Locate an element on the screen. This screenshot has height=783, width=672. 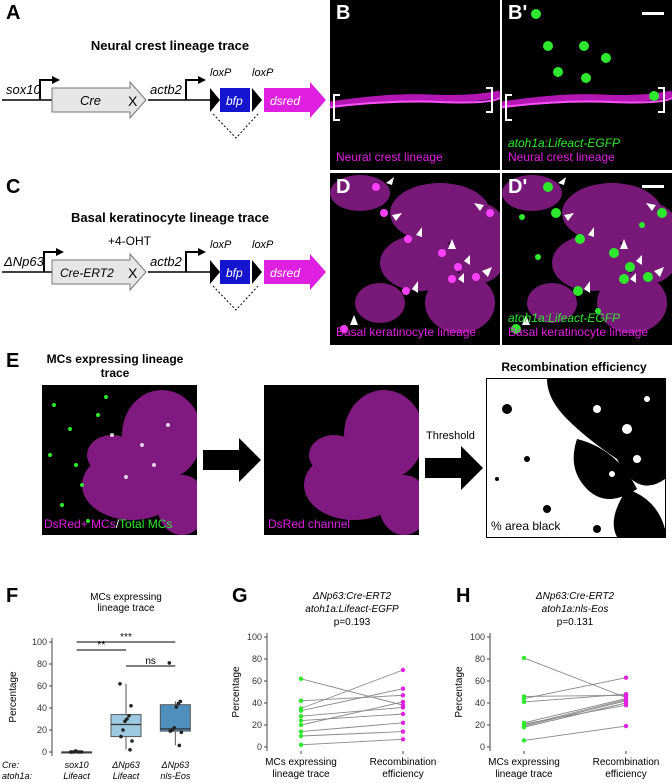
micrograph-d-image is located at coordinates (415, 254).